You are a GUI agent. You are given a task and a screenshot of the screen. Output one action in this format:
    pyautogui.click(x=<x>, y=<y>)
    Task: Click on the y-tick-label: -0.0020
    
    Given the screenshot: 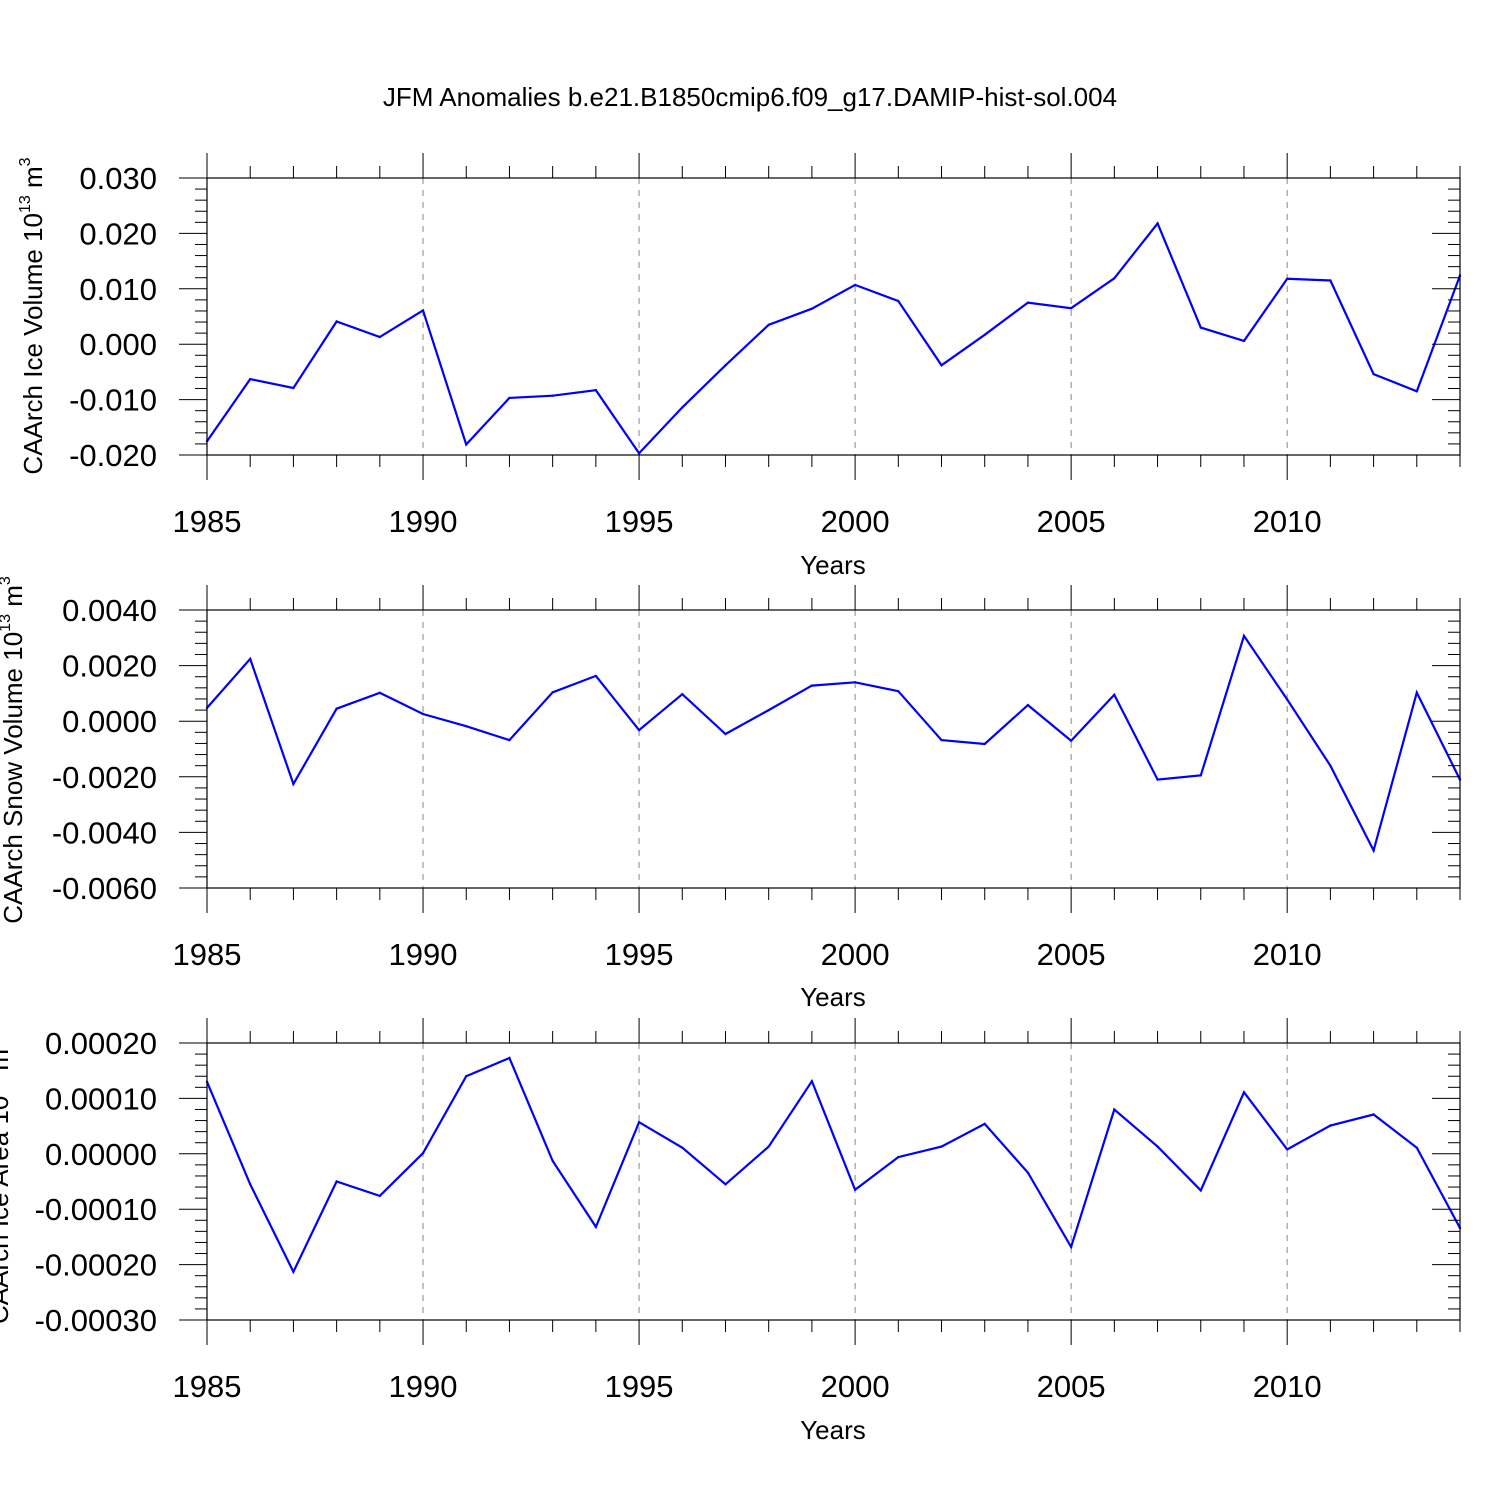 What is the action you would take?
    pyautogui.click(x=104, y=777)
    